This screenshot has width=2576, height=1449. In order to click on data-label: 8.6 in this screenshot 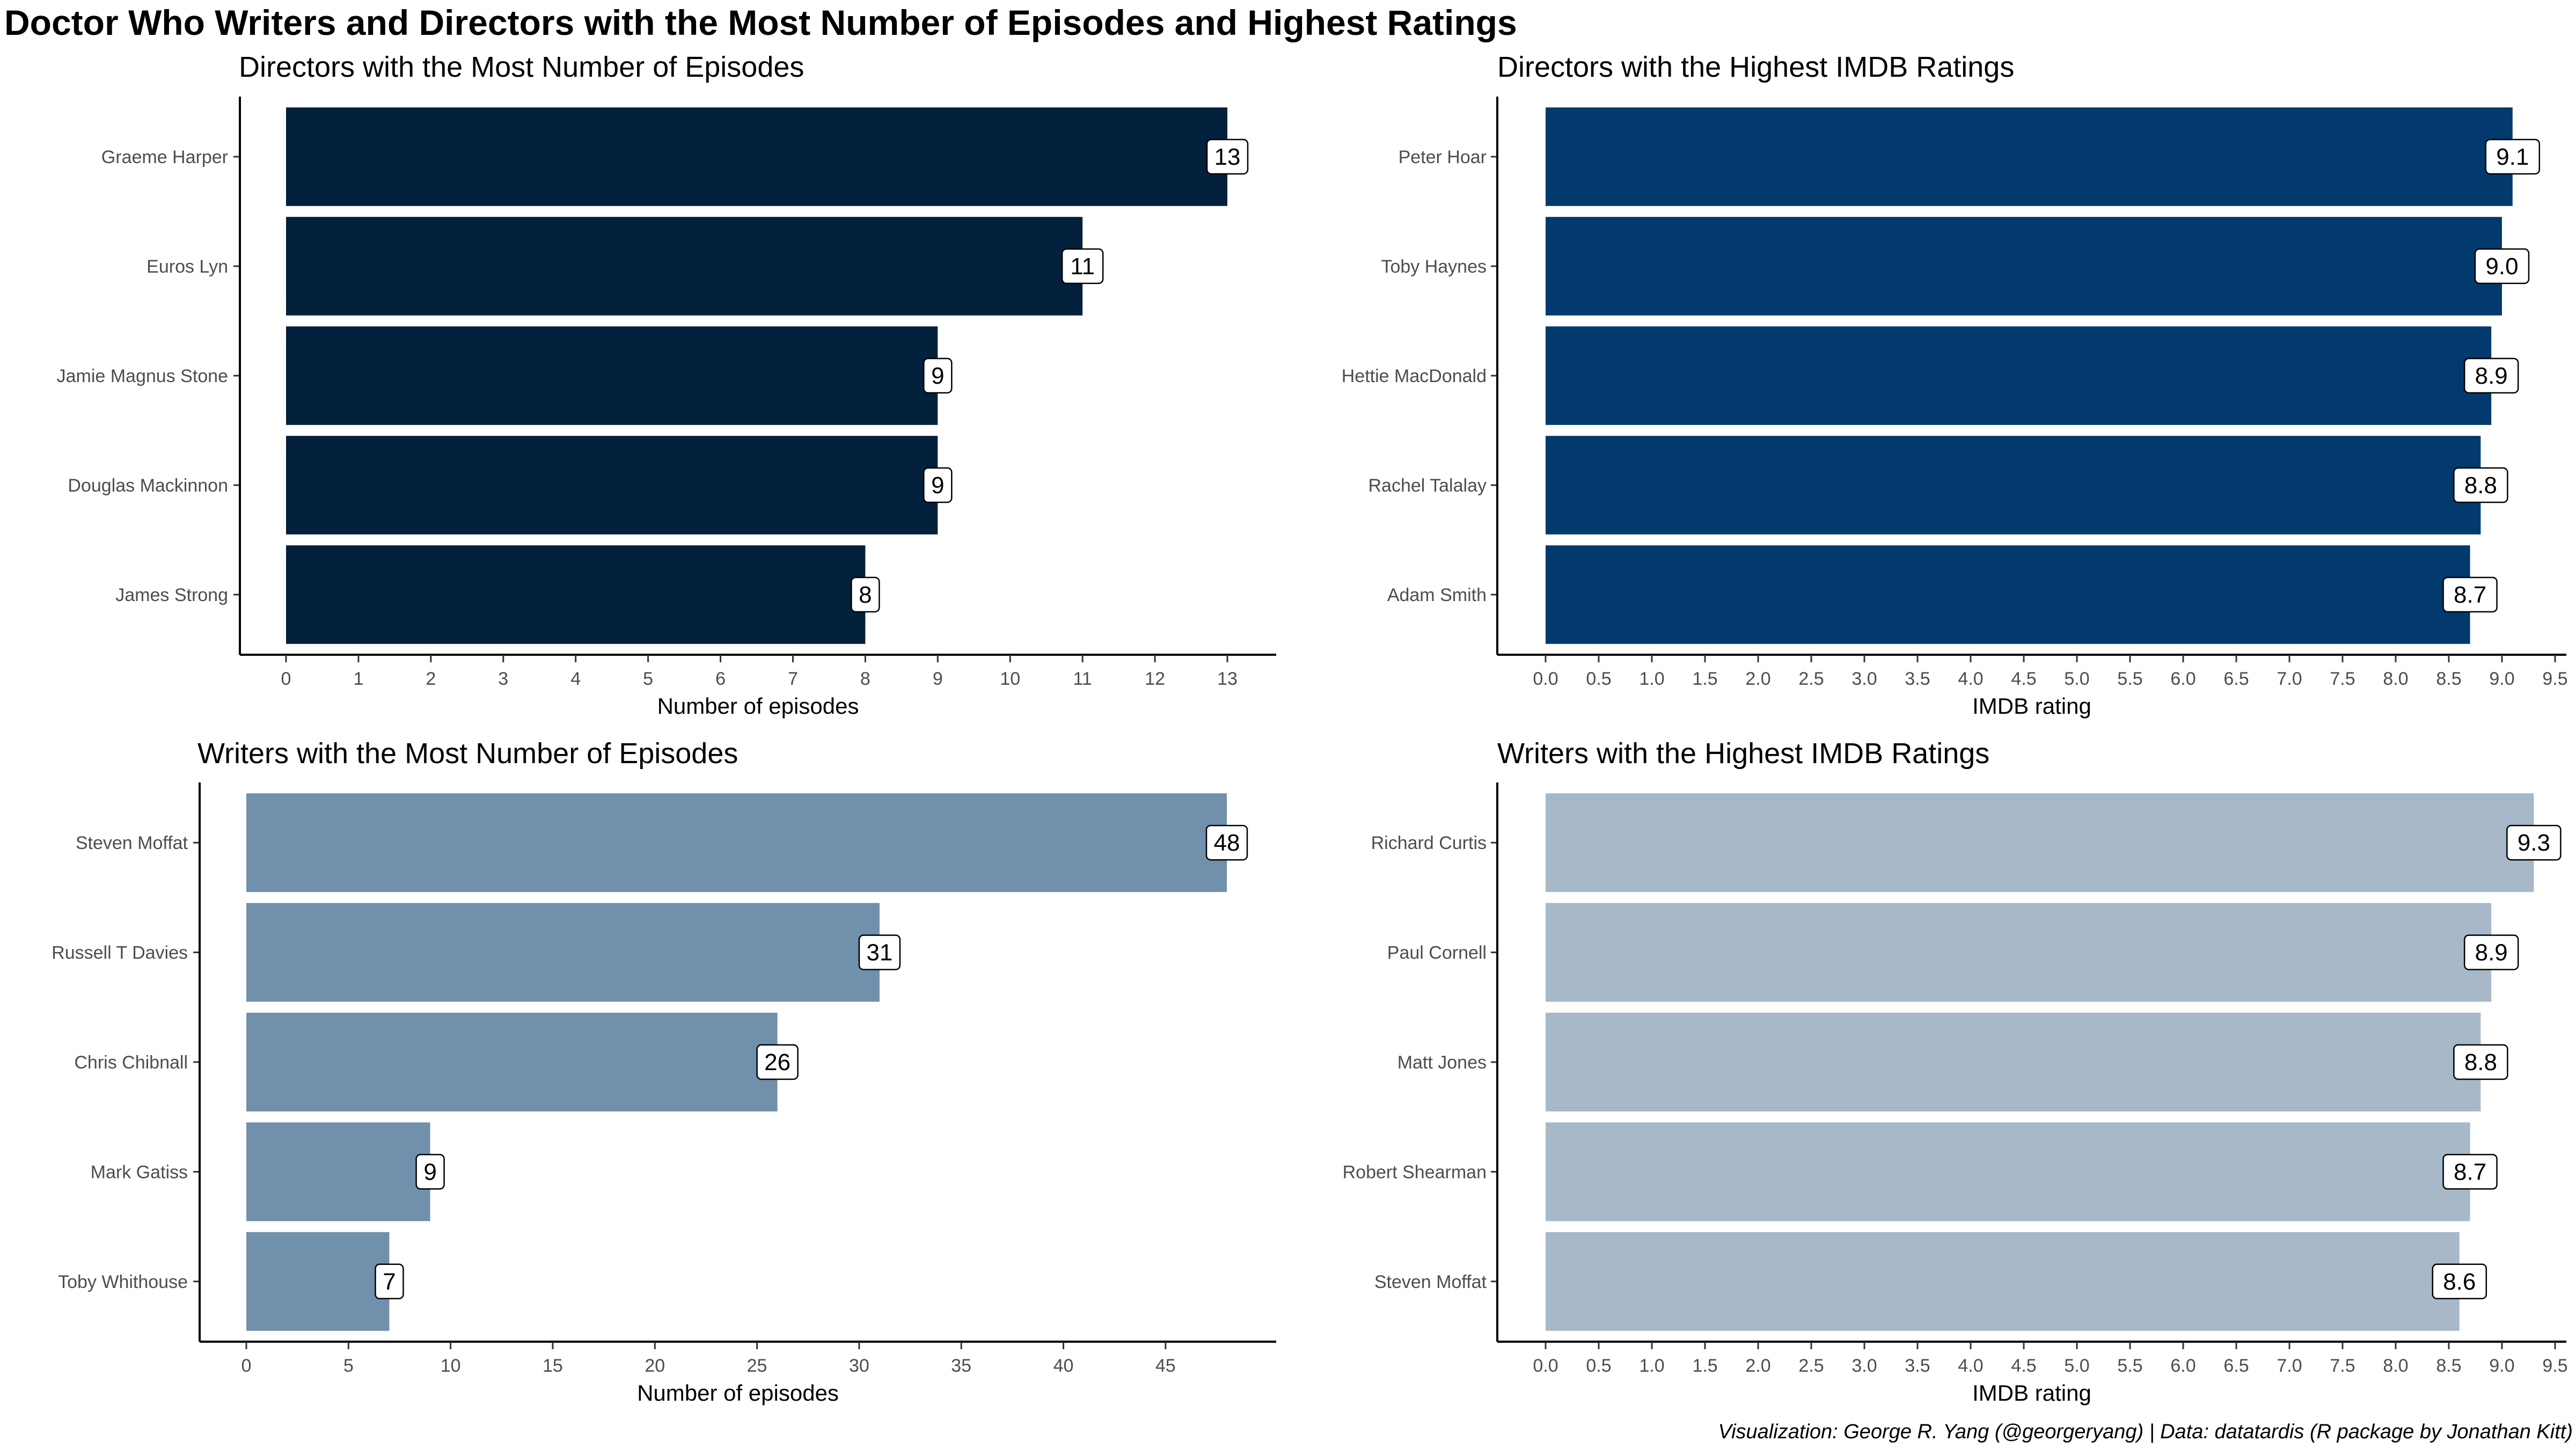, I will do `click(2459, 1282)`.